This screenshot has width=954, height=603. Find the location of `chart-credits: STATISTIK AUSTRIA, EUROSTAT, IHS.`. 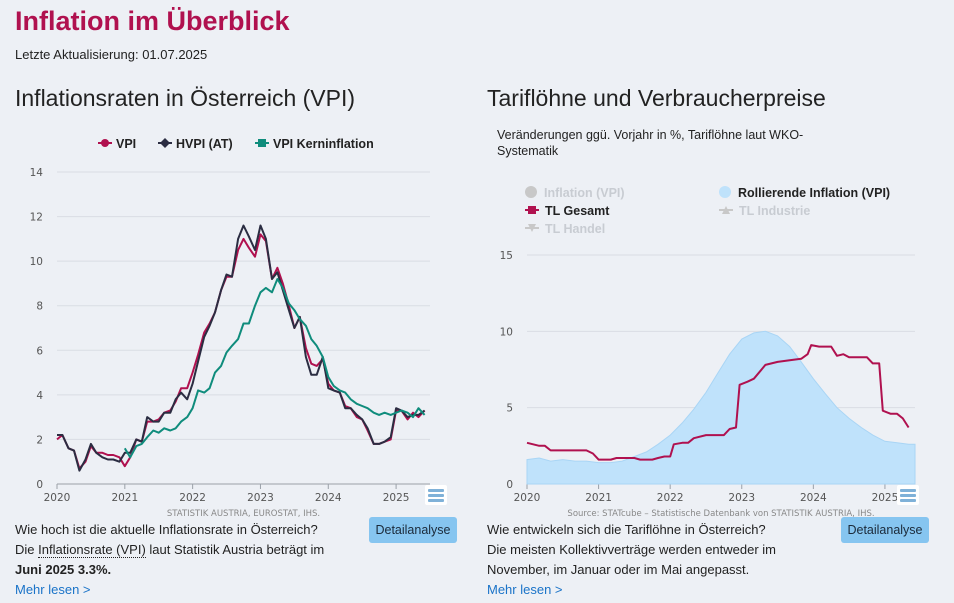

chart-credits: STATISTIK AUSTRIA, EUROSTAT, IHS. is located at coordinates (243, 514).